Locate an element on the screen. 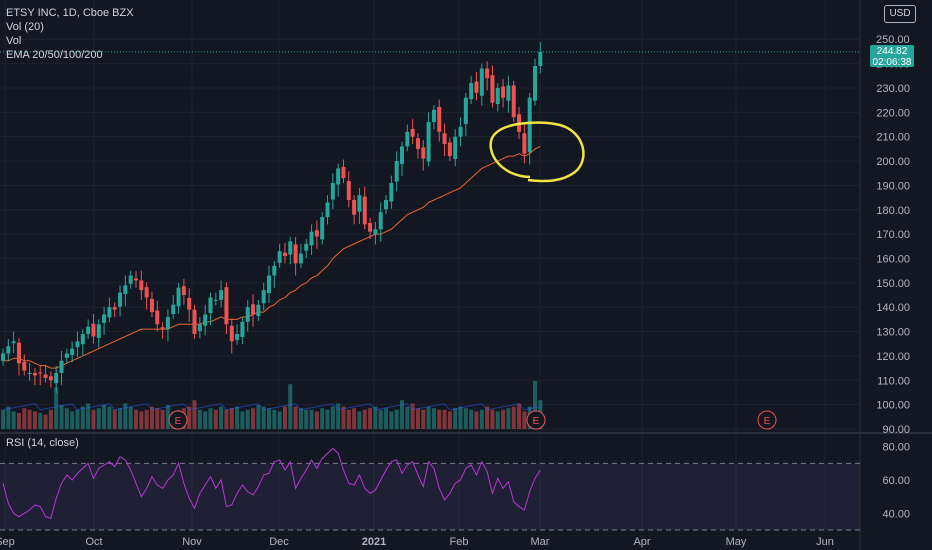  price-axis-label: 170.00 is located at coordinates (893, 235).